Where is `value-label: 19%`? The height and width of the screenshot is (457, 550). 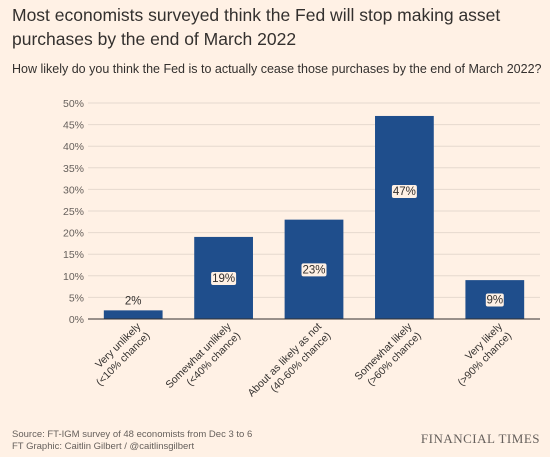
value-label: 19% is located at coordinates (223, 279).